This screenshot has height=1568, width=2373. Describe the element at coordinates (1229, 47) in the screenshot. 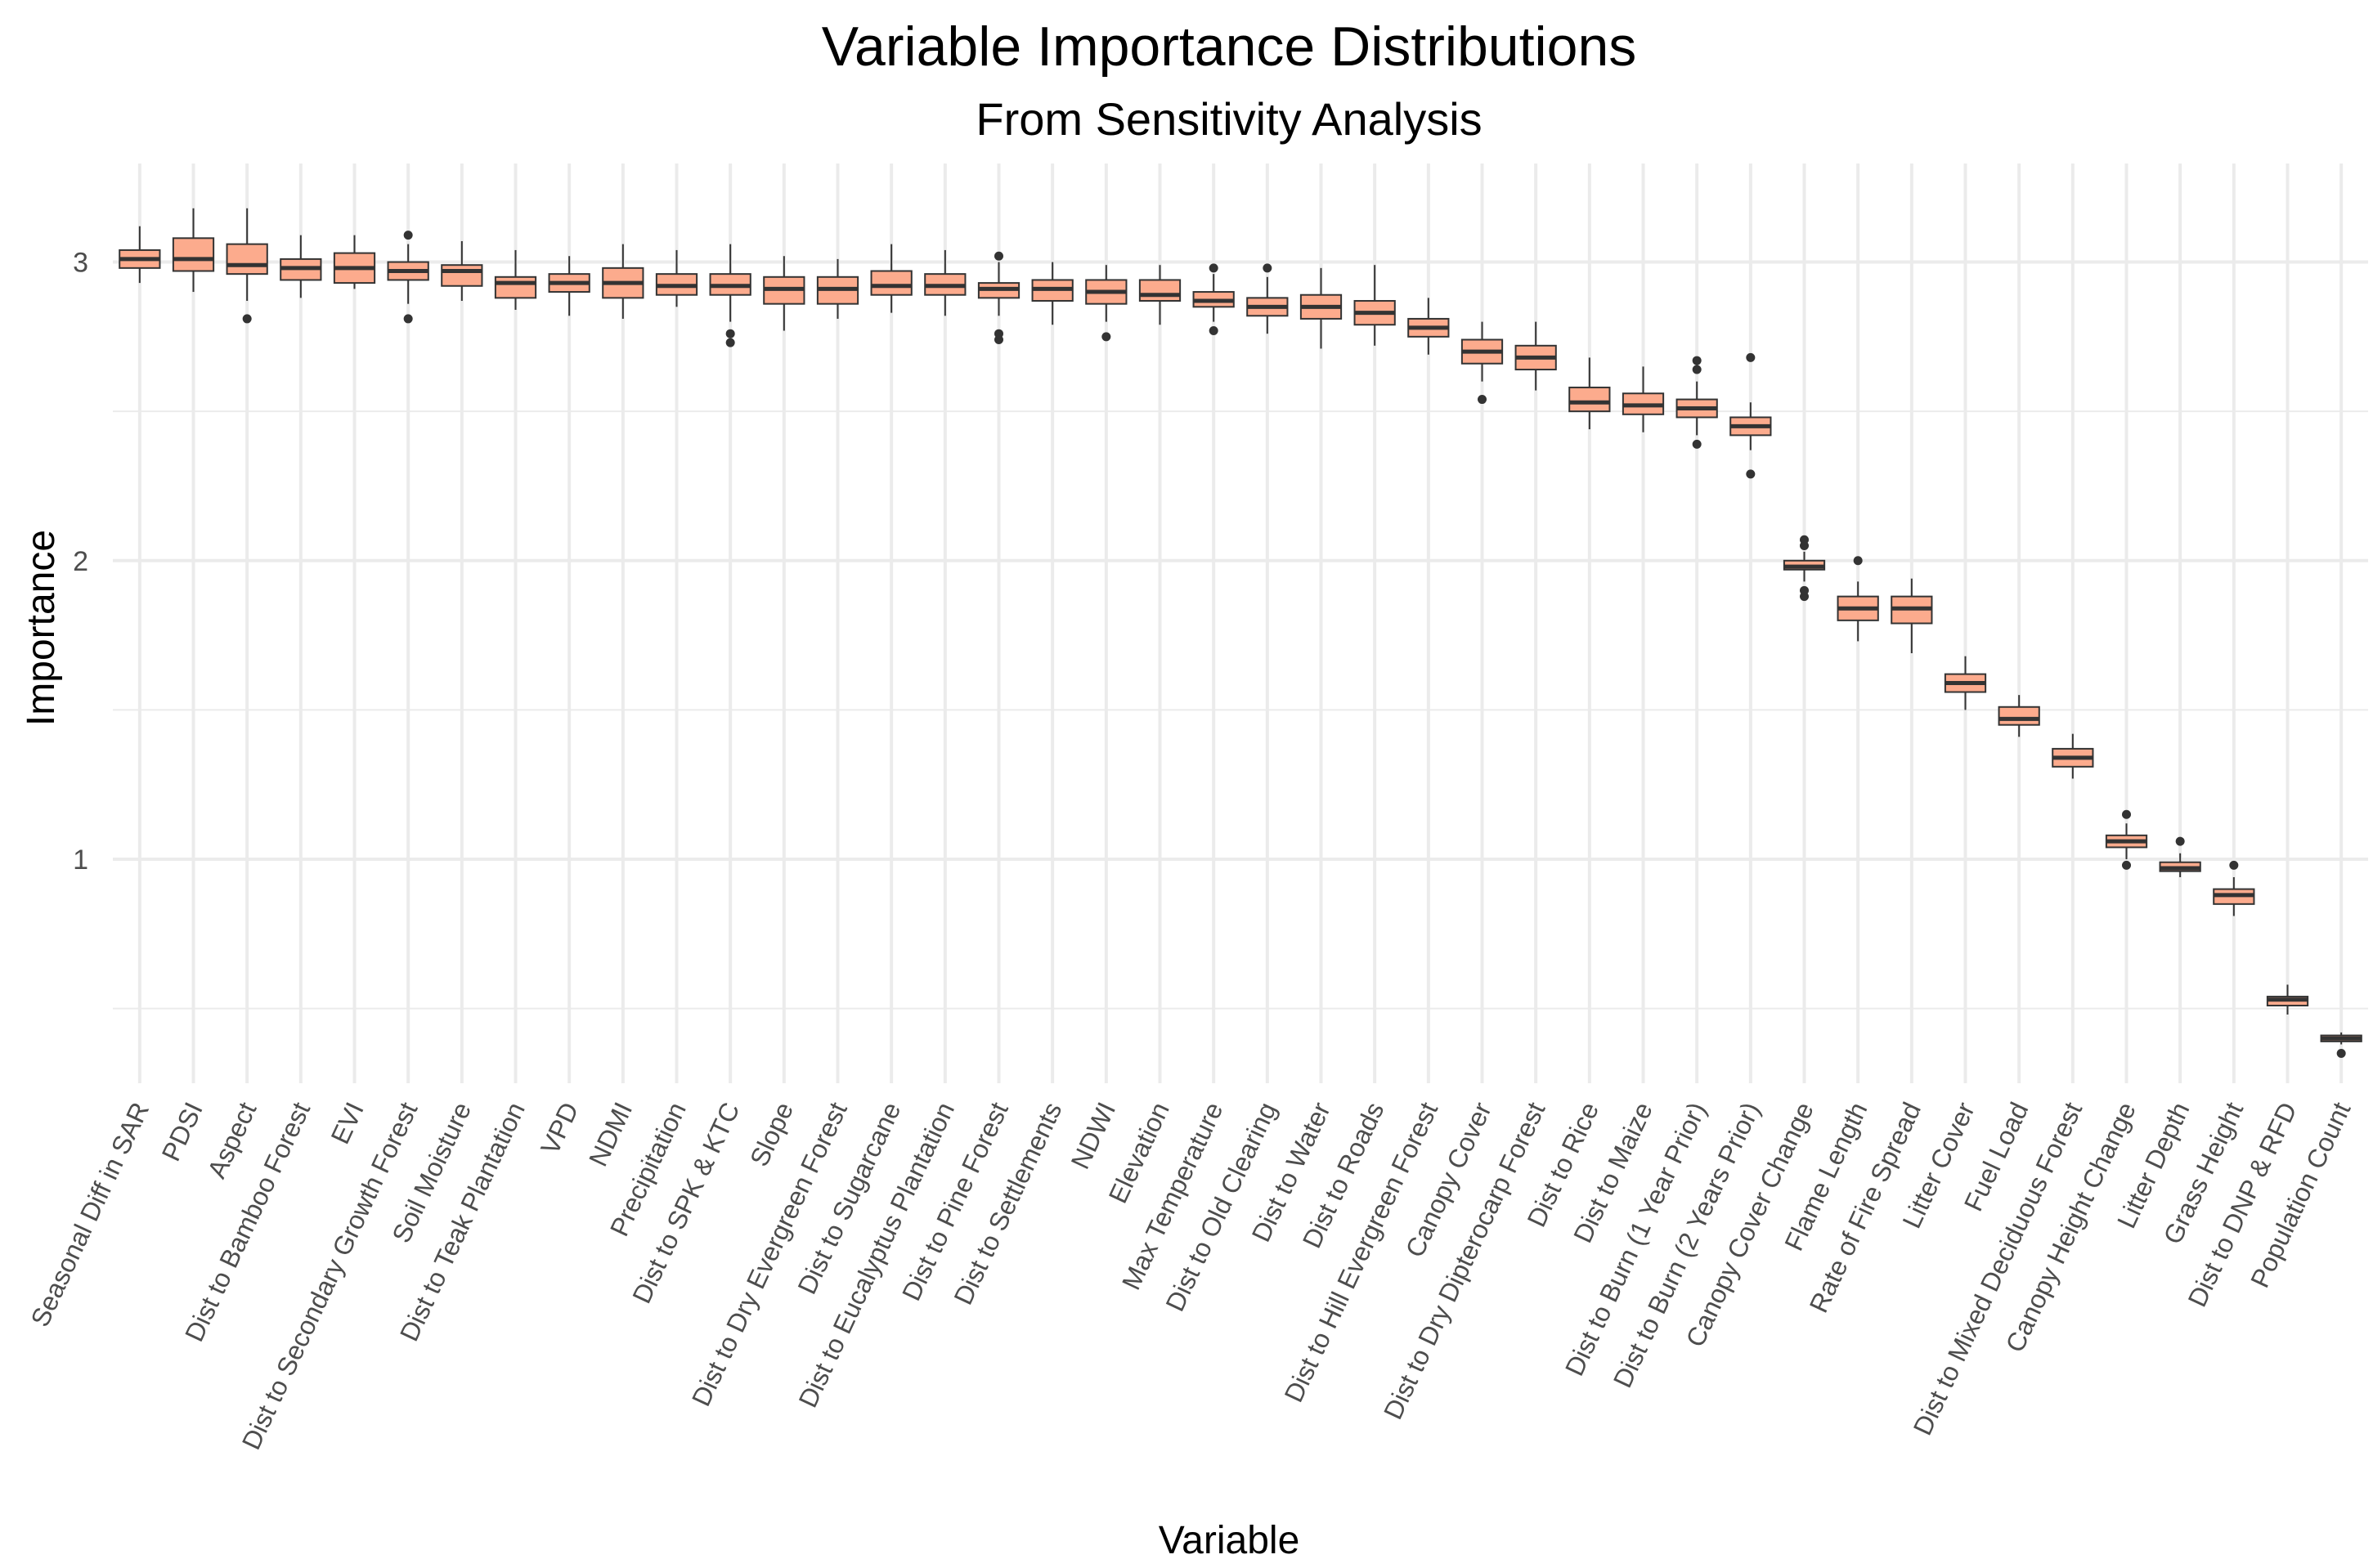

I see `chart-title: Variable Importance Distributions` at that location.